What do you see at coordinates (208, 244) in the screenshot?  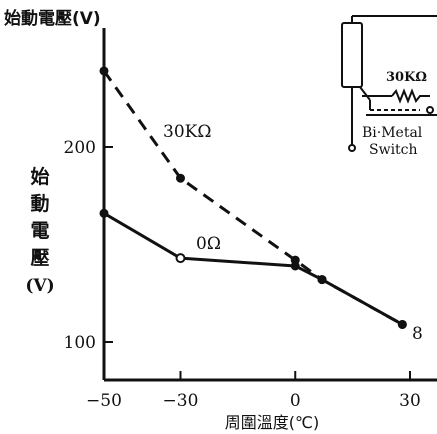 I see `series-label-0ohm: 0Ω` at bounding box center [208, 244].